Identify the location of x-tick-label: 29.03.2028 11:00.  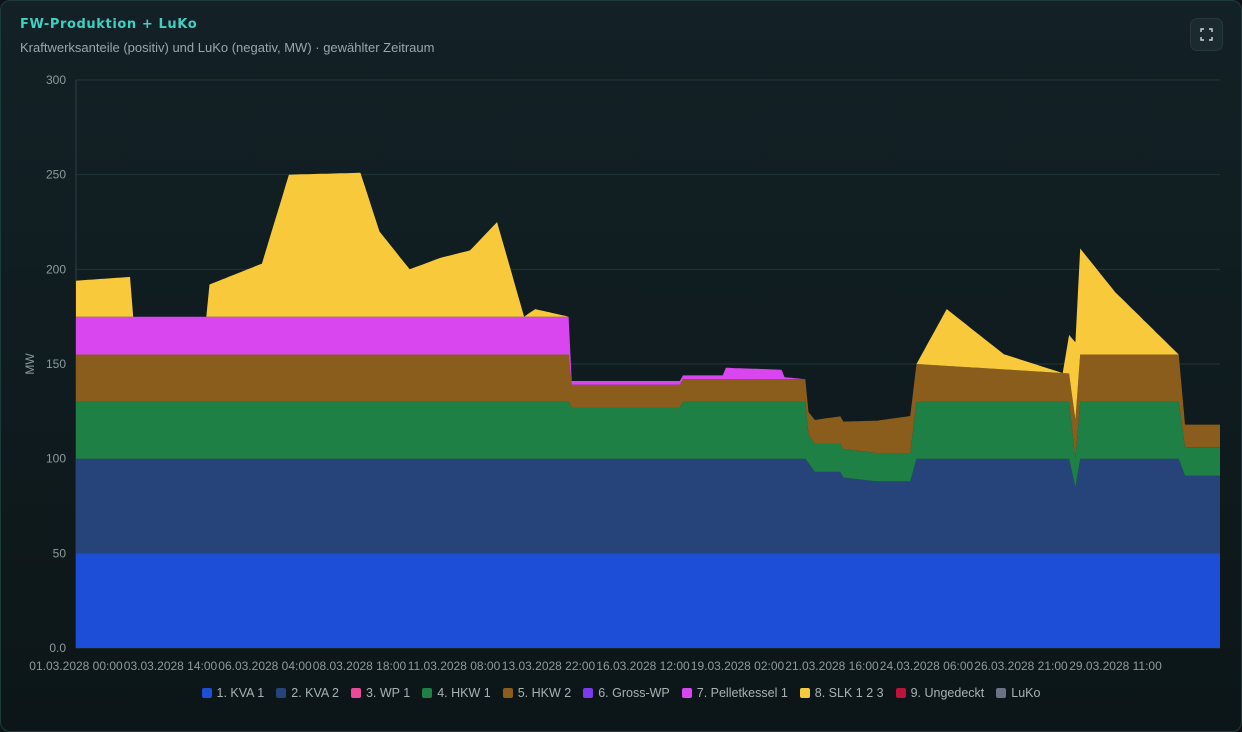
(1115, 666).